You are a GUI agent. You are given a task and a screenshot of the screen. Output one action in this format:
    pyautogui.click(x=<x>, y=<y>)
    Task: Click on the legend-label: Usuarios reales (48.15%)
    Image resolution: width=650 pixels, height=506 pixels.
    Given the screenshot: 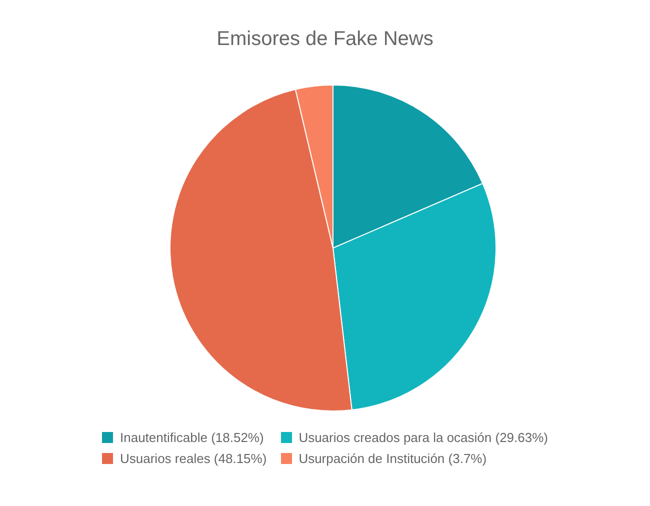 What is the action you would take?
    pyautogui.click(x=193, y=458)
    